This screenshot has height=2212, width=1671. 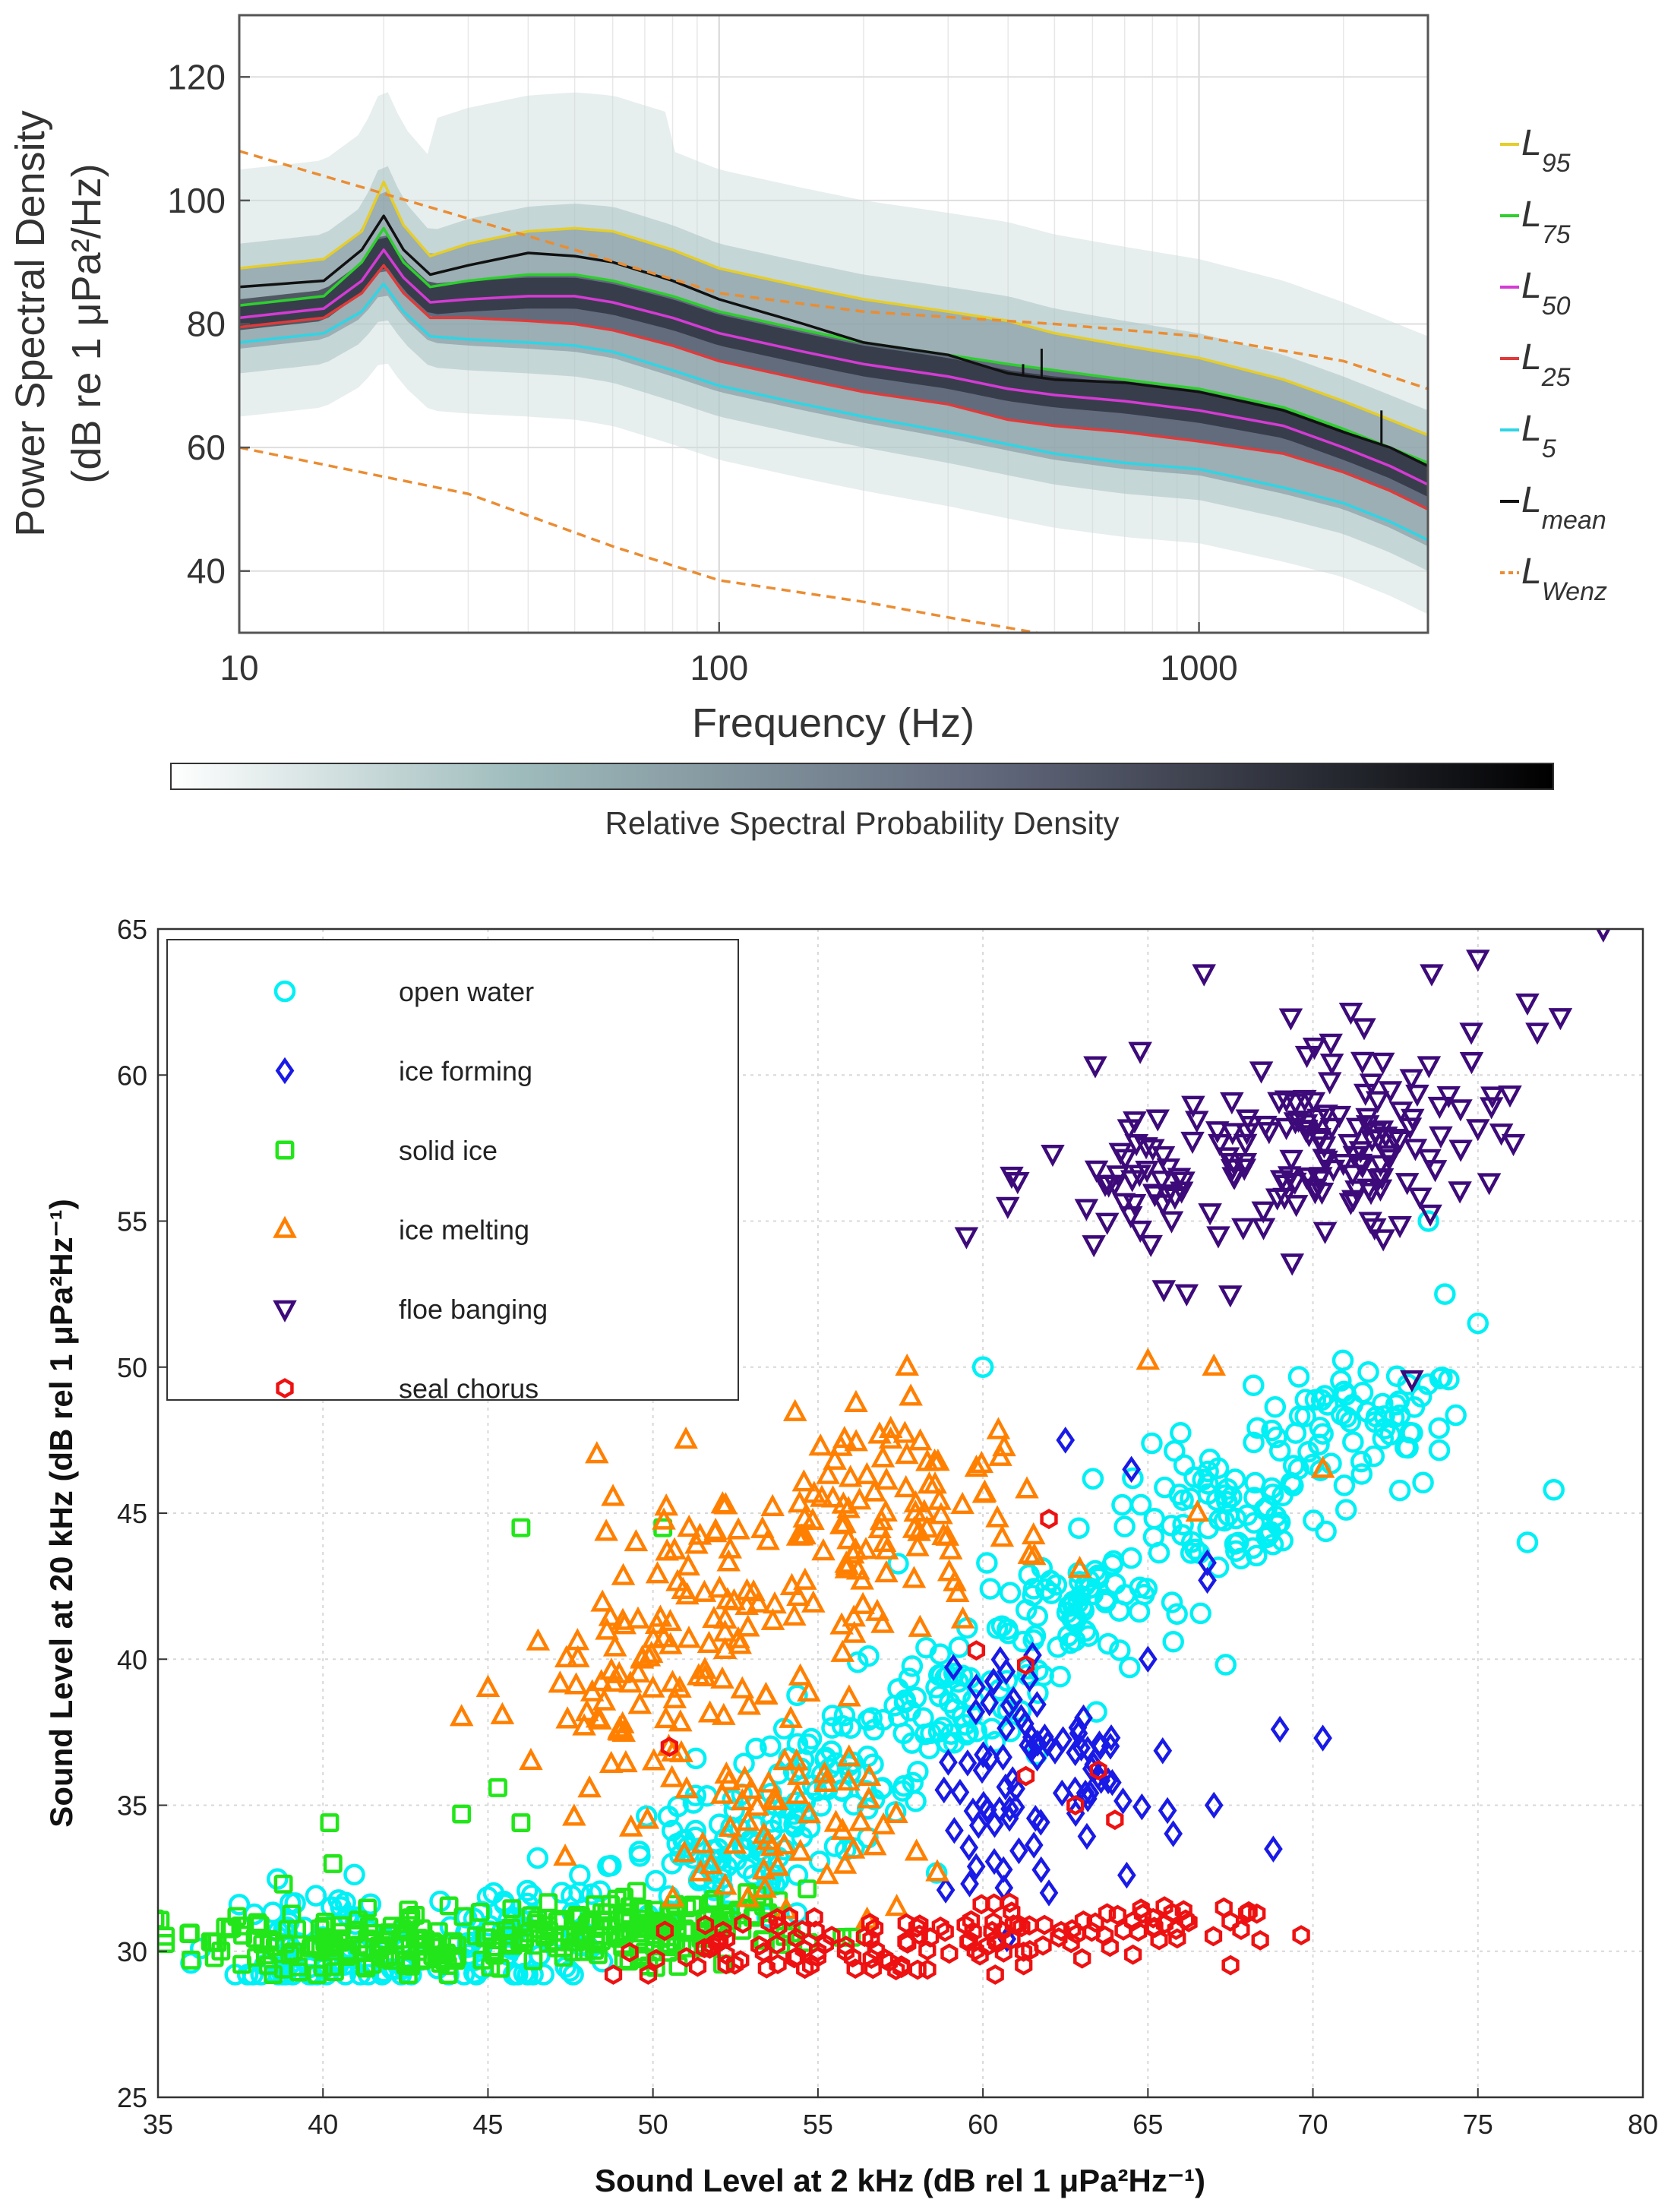 I want to click on plot2-x-tick-label: 70, so click(x=1313, y=2124).